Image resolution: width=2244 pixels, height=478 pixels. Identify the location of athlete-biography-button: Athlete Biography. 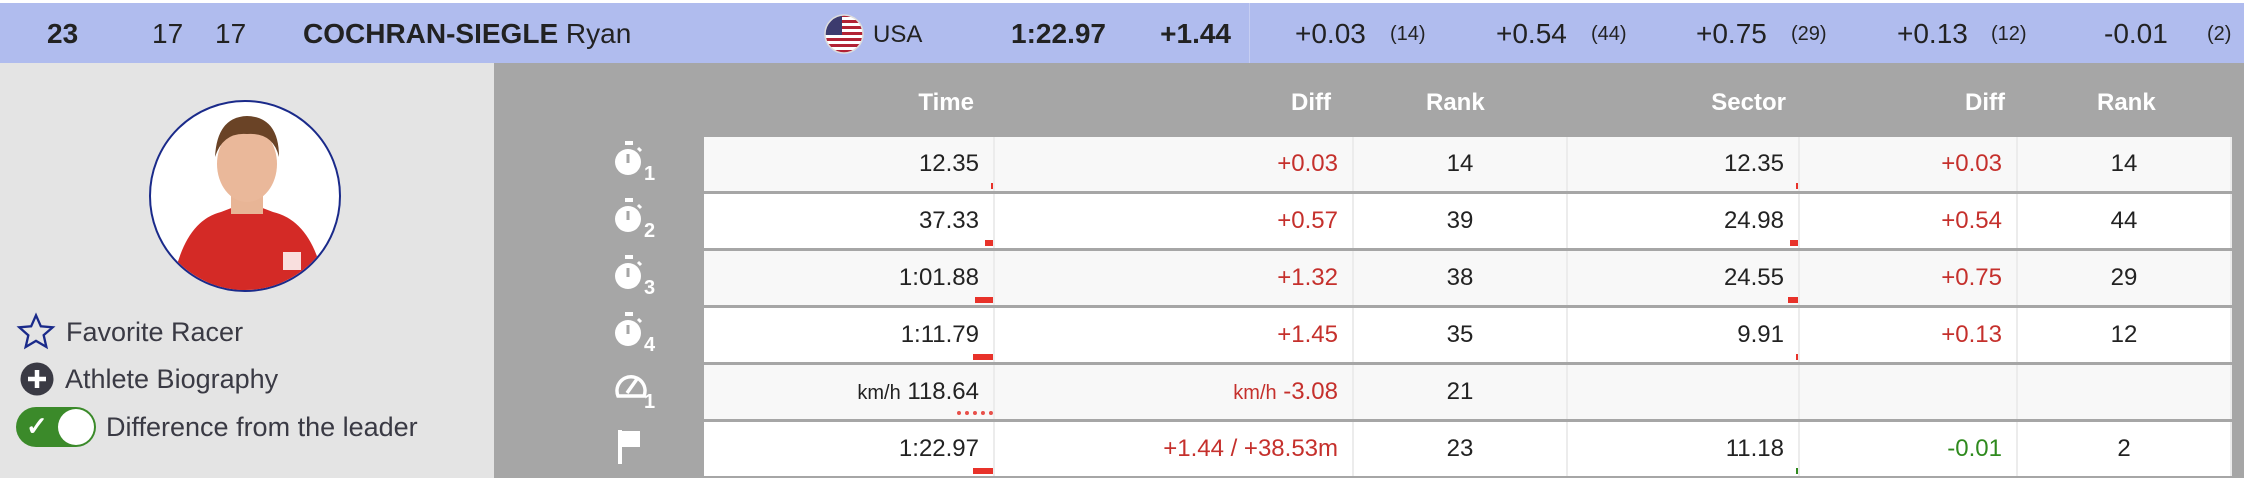
(147, 379).